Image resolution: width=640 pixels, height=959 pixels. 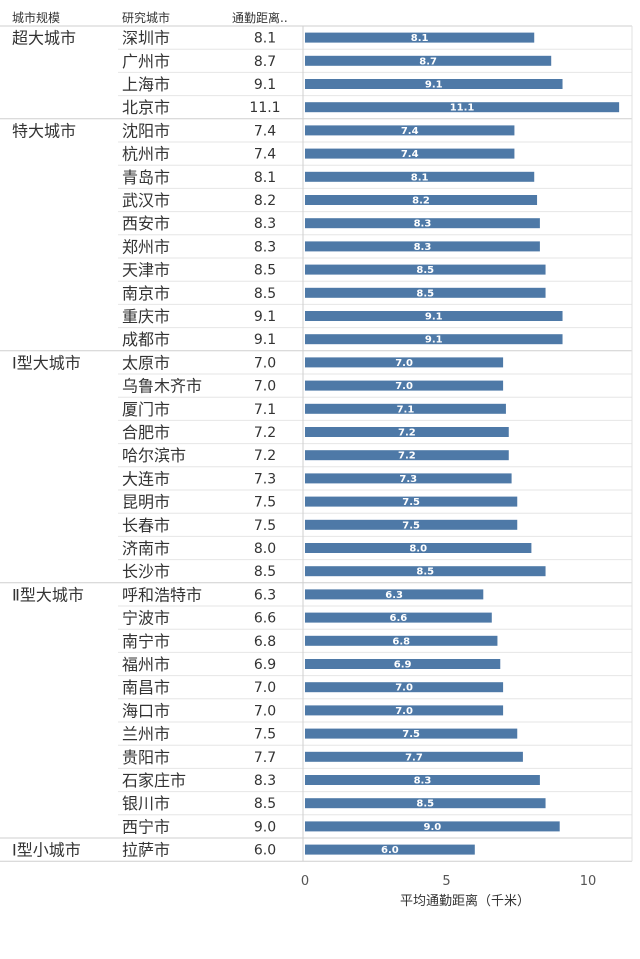 What do you see at coordinates (146, 17) in the screenshot?
I see `header-research-city: 研究城市` at bounding box center [146, 17].